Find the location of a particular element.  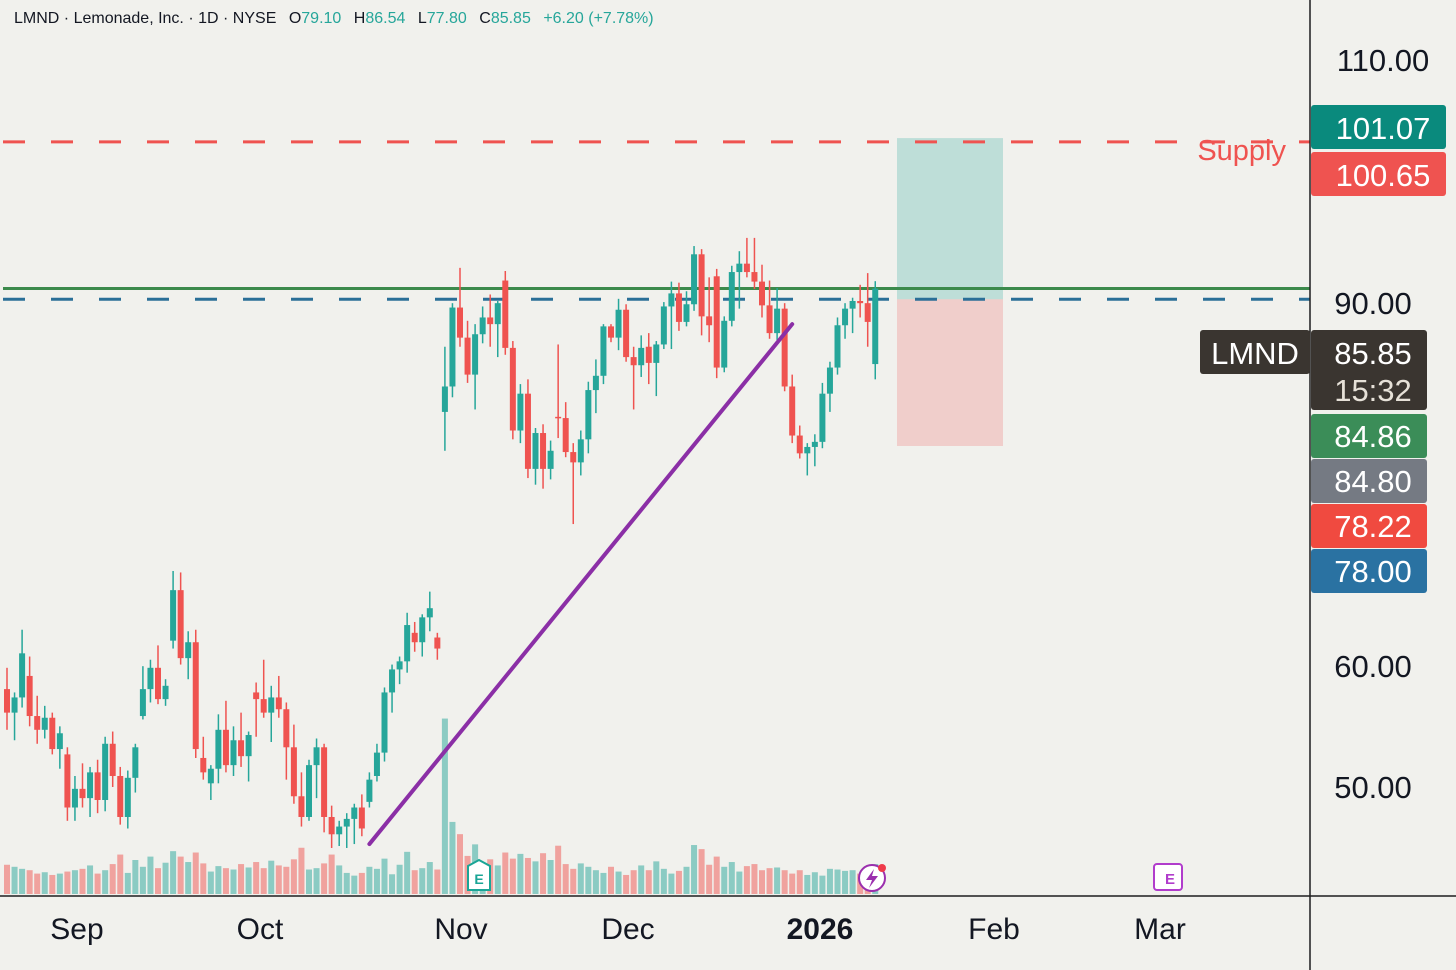

x-tick: Feb is located at coordinates (994, 929).